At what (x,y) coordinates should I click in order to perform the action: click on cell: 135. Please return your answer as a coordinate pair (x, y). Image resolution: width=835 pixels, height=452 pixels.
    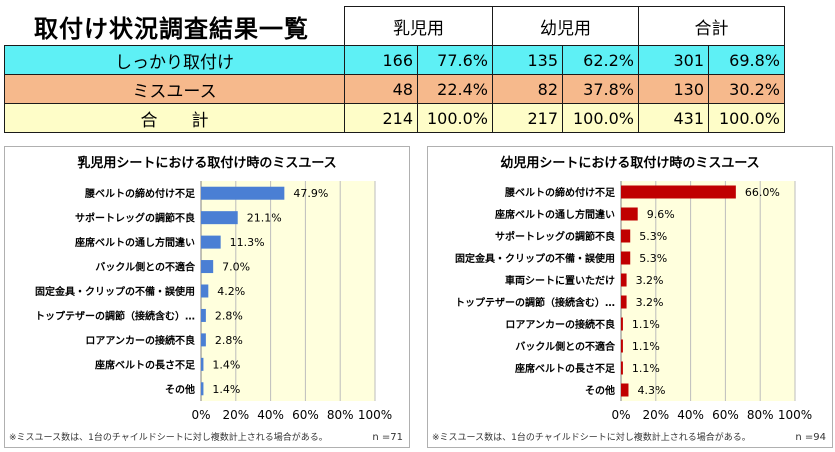
    Looking at the image, I should click on (527, 60).